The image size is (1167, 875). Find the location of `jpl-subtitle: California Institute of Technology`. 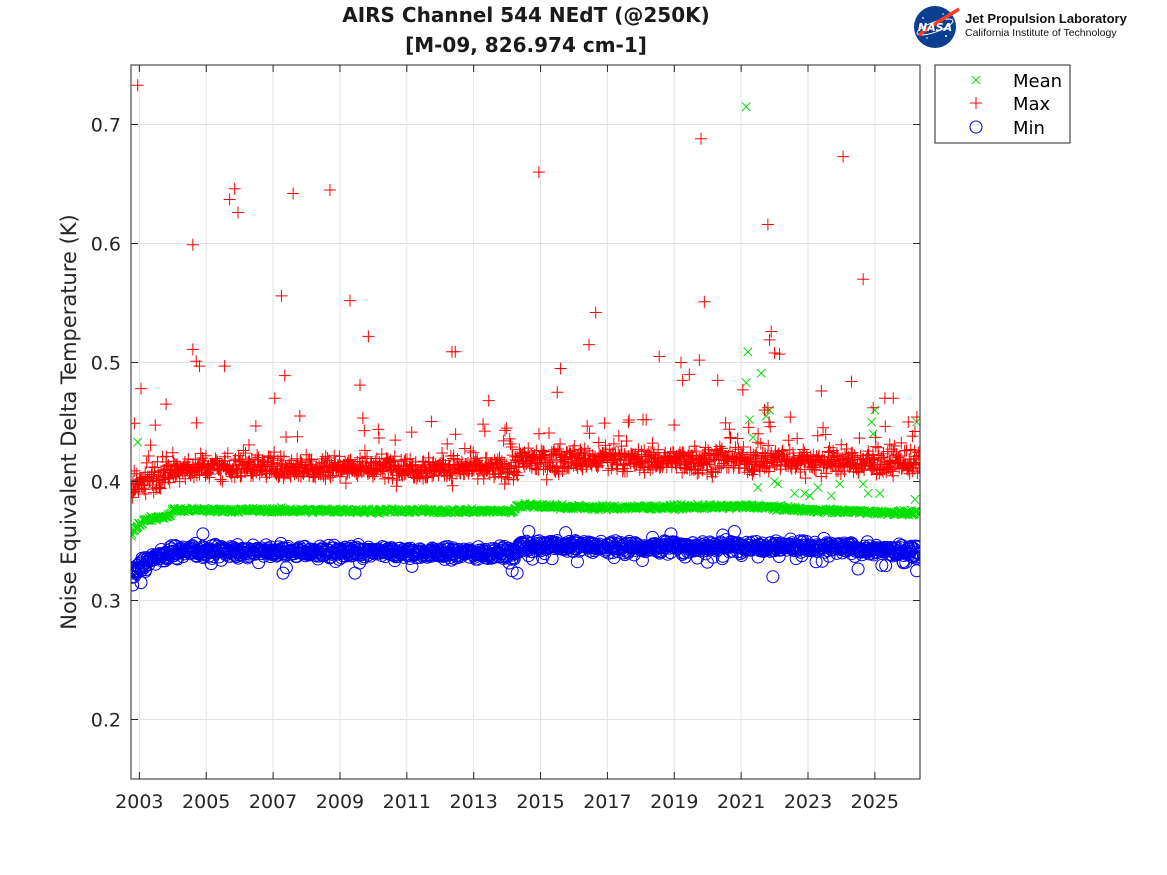

jpl-subtitle: California Institute of Technology is located at coordinates (1041, 33).